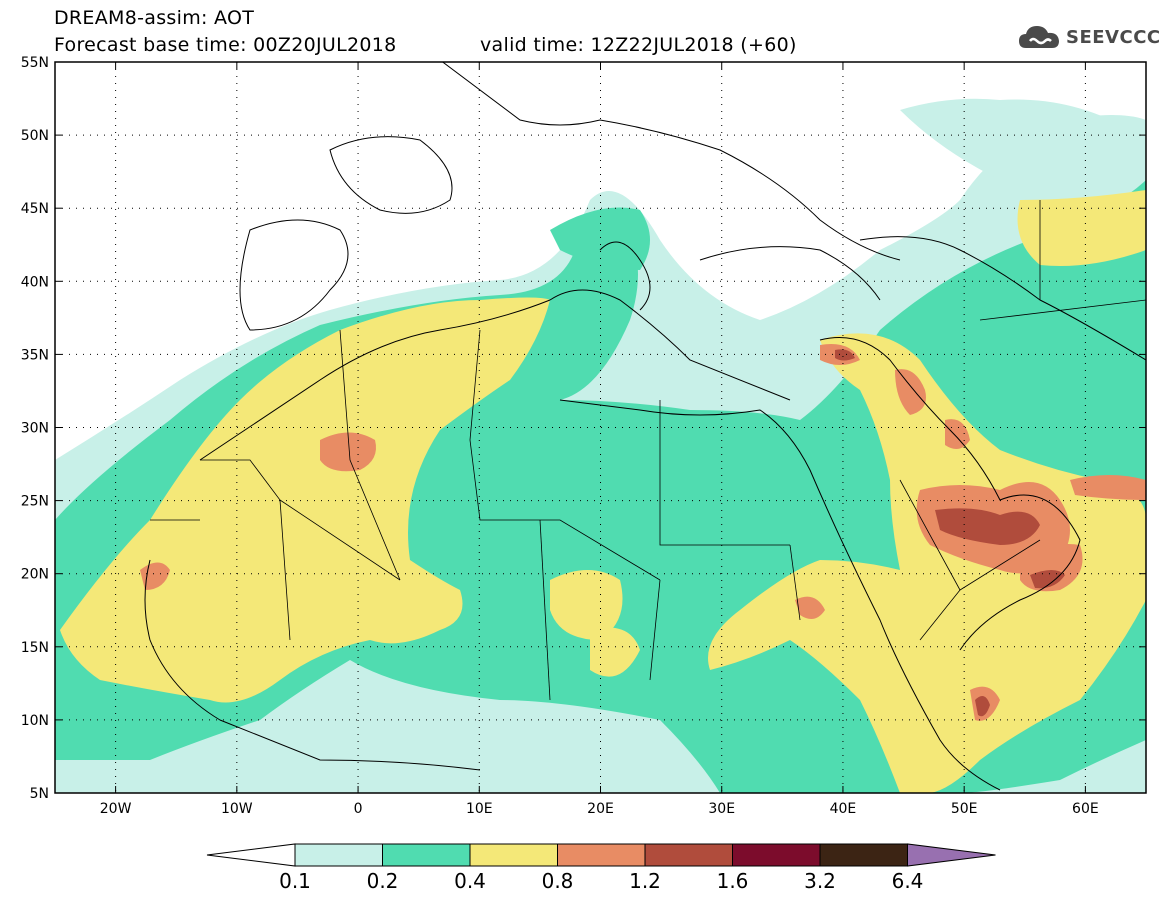 This screenshot has height=905, width=1165. I want to click on lat-label: 20N, so click(35, 575).